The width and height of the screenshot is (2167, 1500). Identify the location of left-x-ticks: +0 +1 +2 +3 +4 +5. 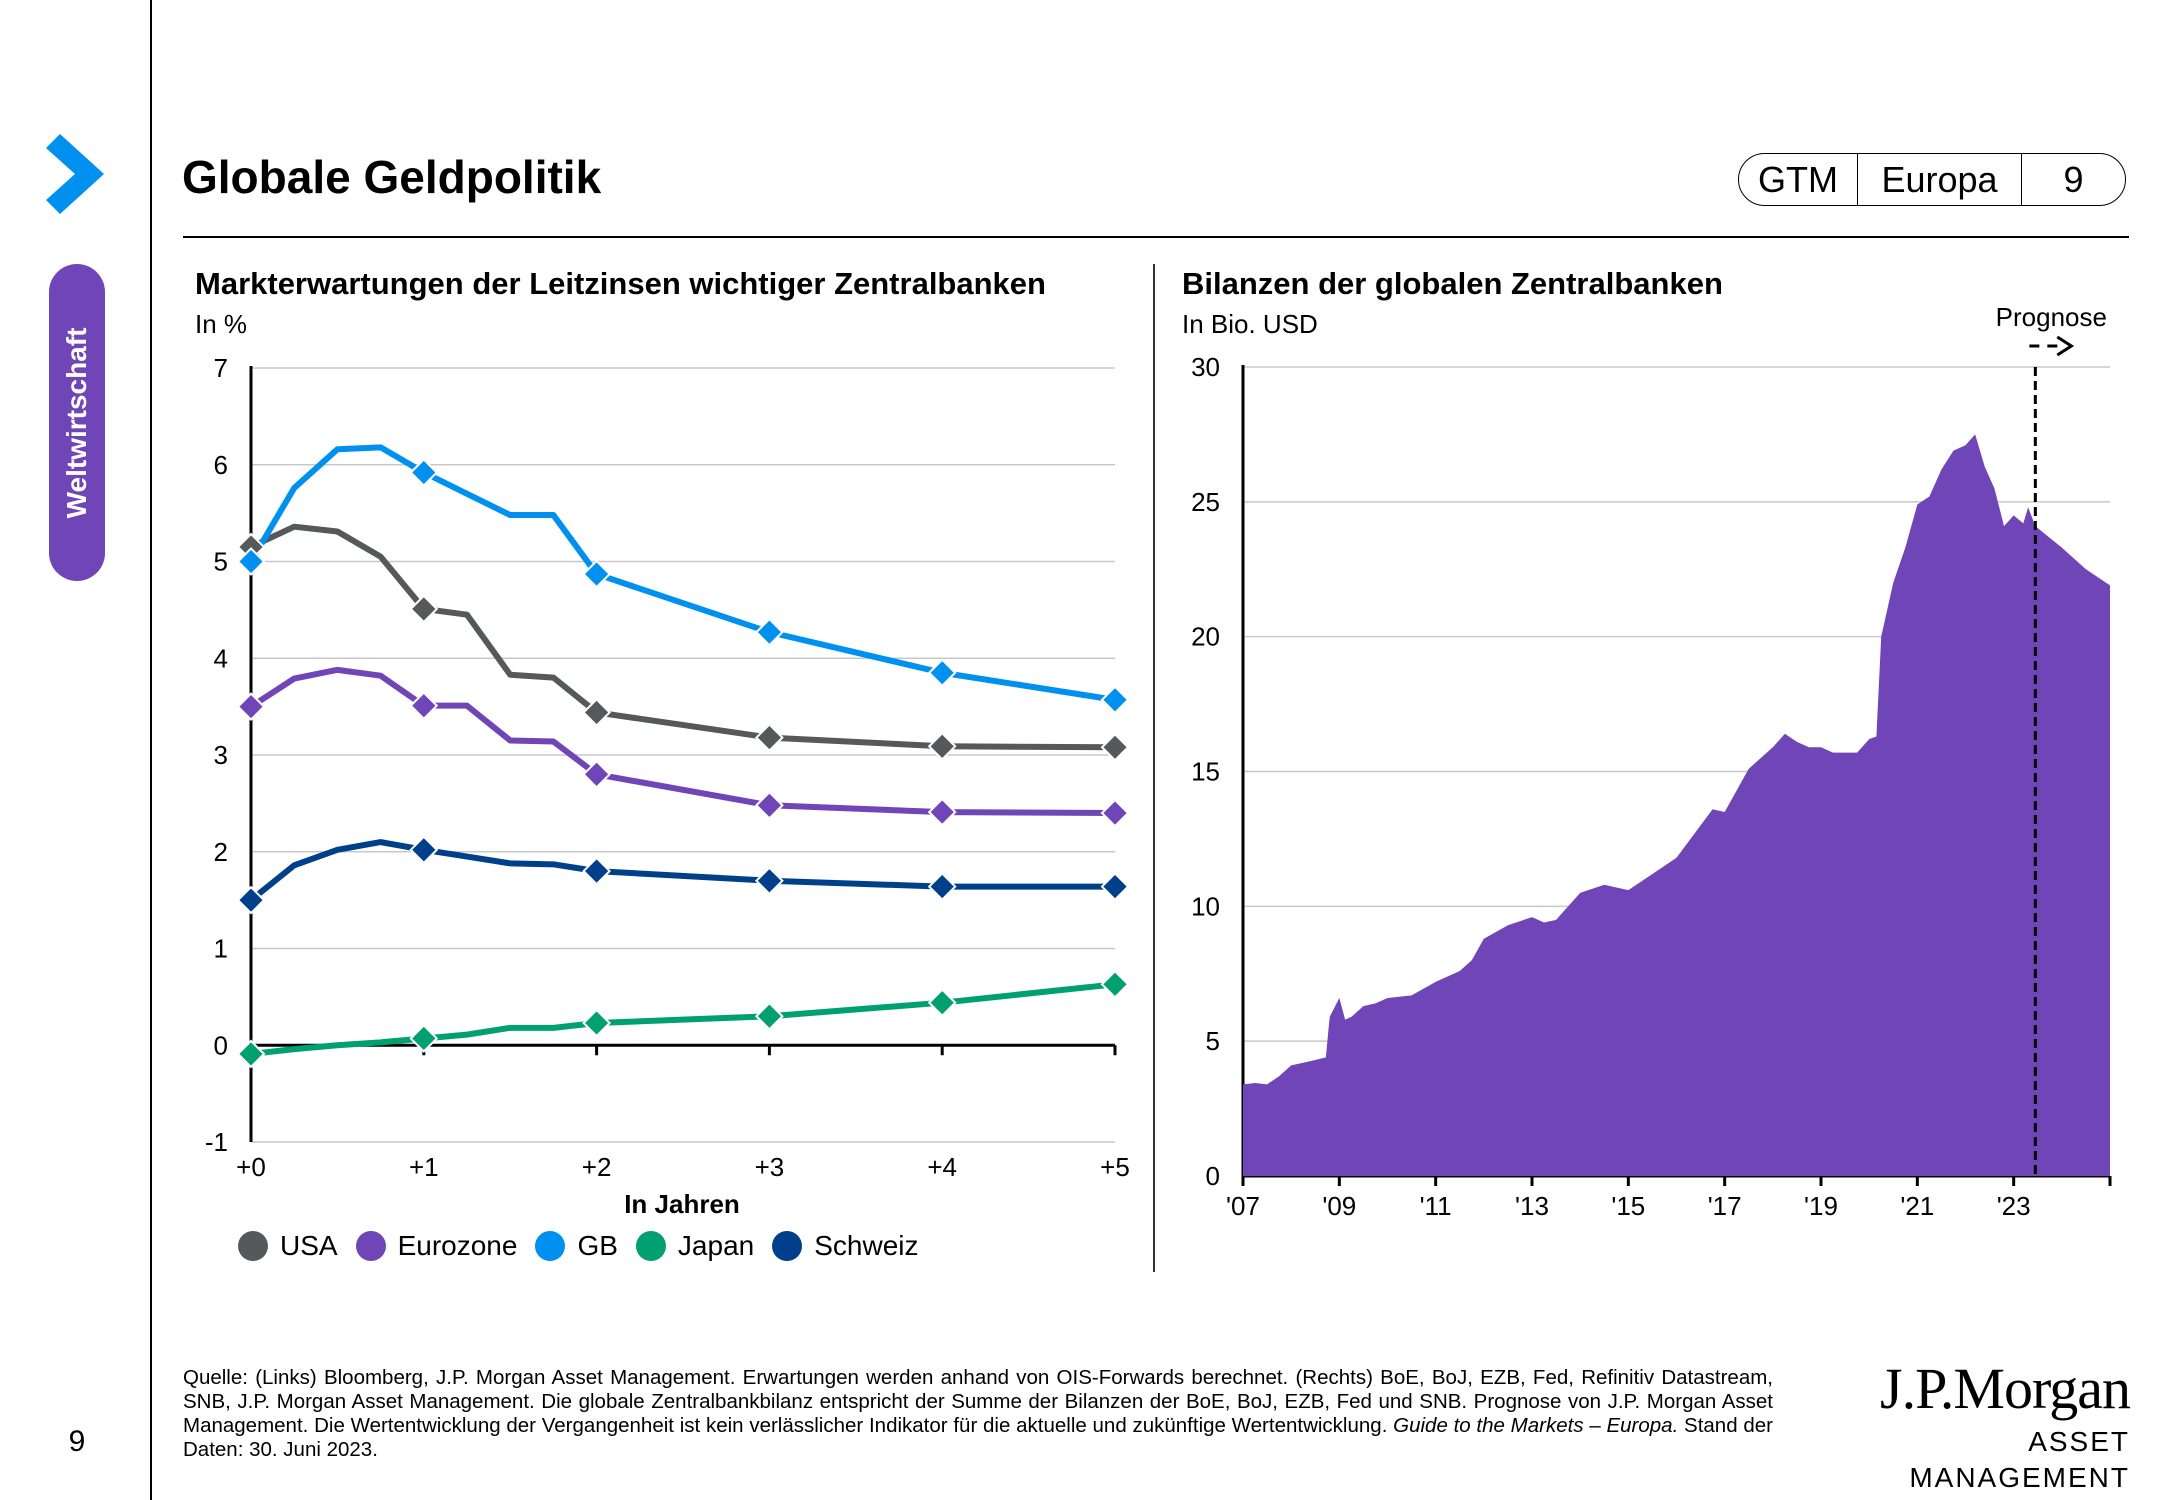
(683, 1113).